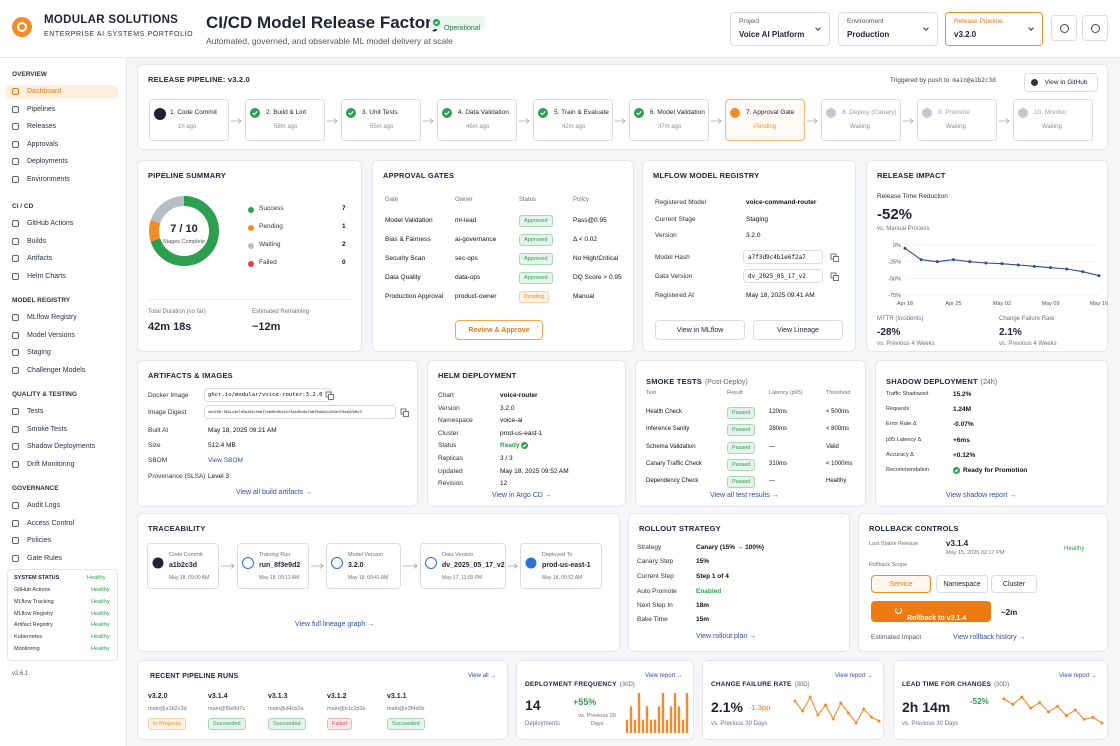  I want to click on scope-option: Cluster, so click(1014, 584).